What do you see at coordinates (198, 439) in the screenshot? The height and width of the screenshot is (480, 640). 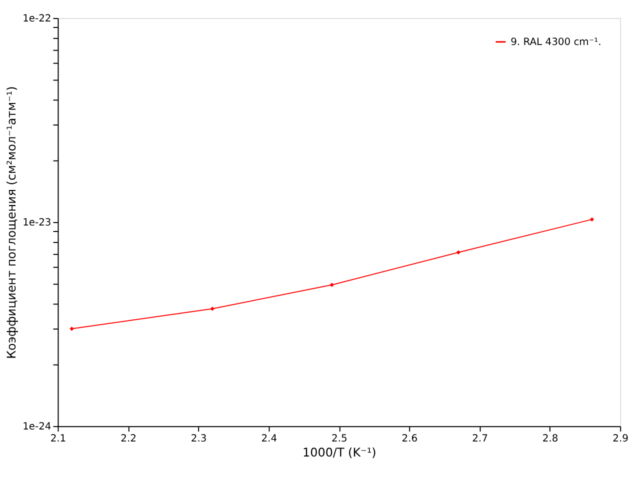 I see `x-tick-label: 2.3` at bounding box center [198, 439].